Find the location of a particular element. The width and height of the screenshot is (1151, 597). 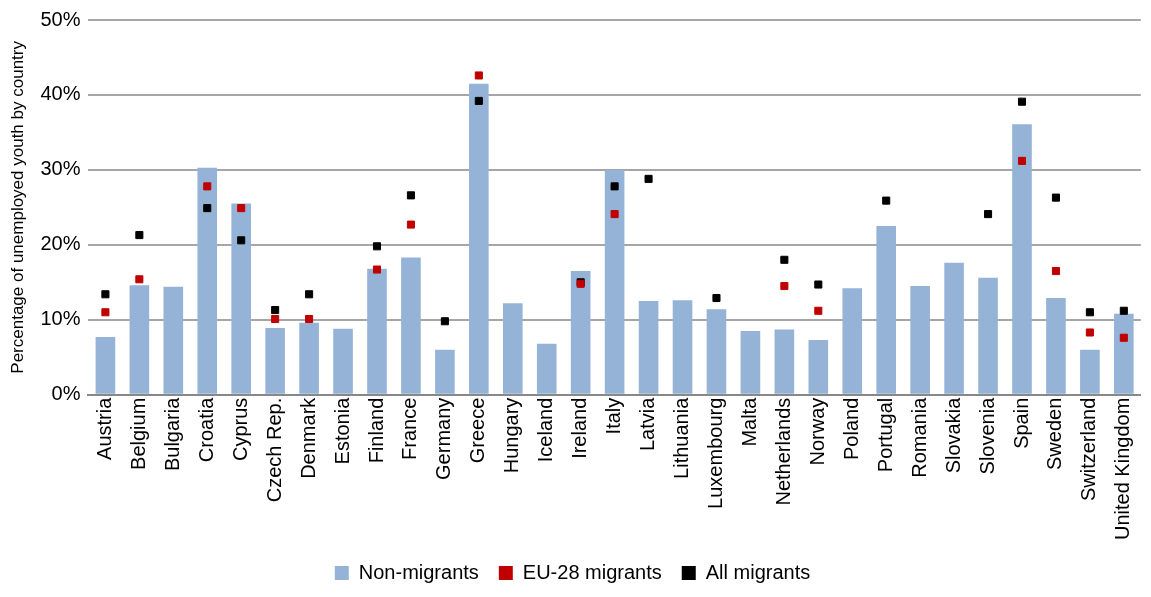

x-tick-label: Estonia is located at coordinates (341, 430).